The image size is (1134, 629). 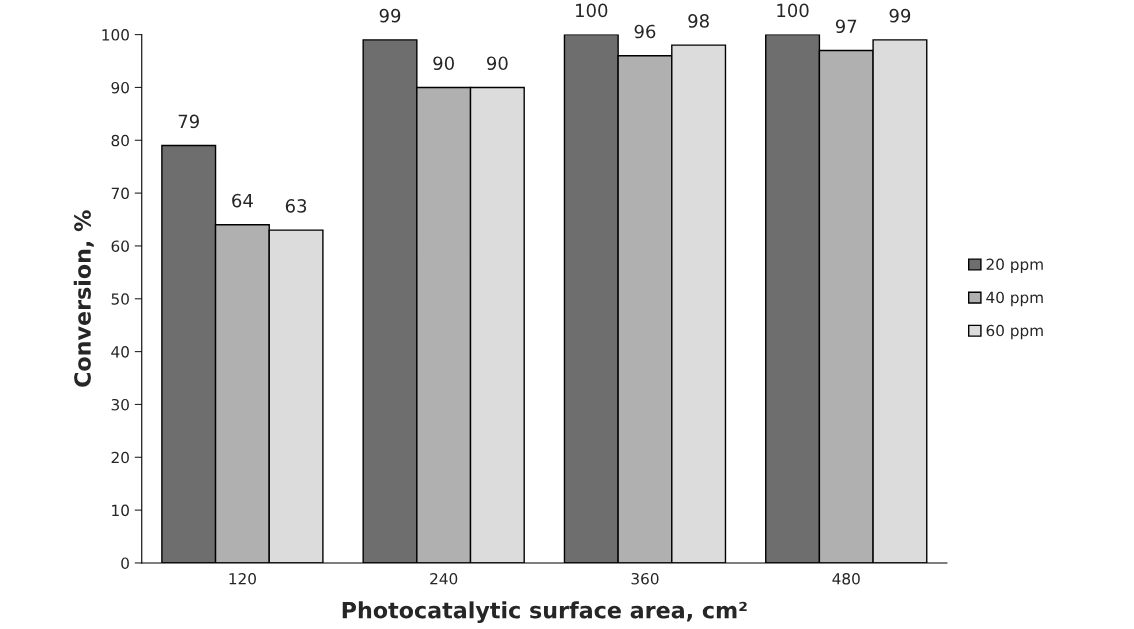 What do you see at coordinates (120, 87) in the screenshot?
I see `y-tick-label: 90` at bounding box center [120, 87].